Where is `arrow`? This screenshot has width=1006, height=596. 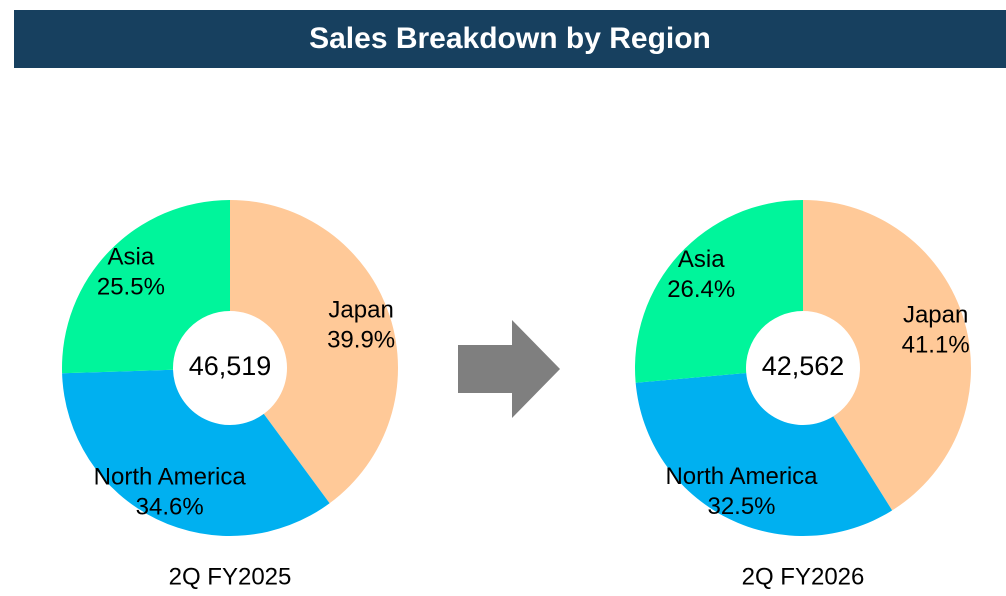 arrow is located at coordinates (509, 369).